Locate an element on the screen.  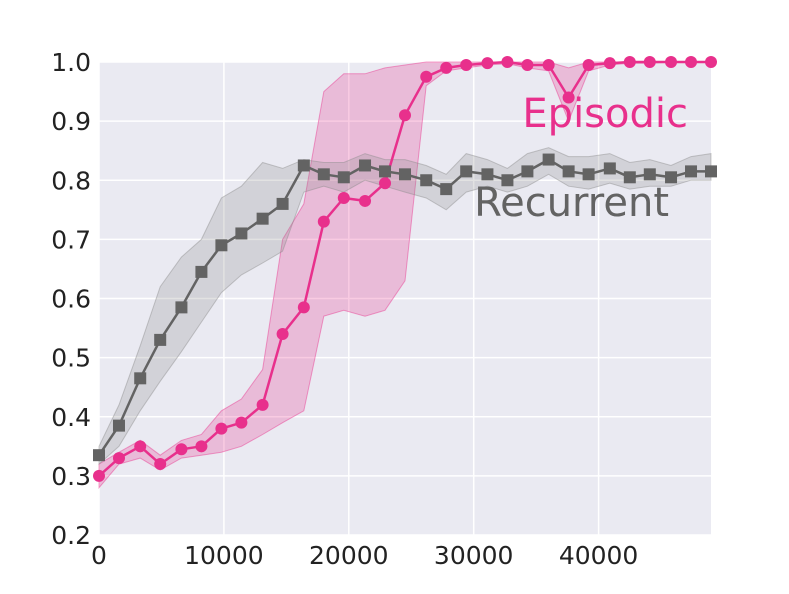
x-tick-label: 30000 is located at coordinates (474, 555).